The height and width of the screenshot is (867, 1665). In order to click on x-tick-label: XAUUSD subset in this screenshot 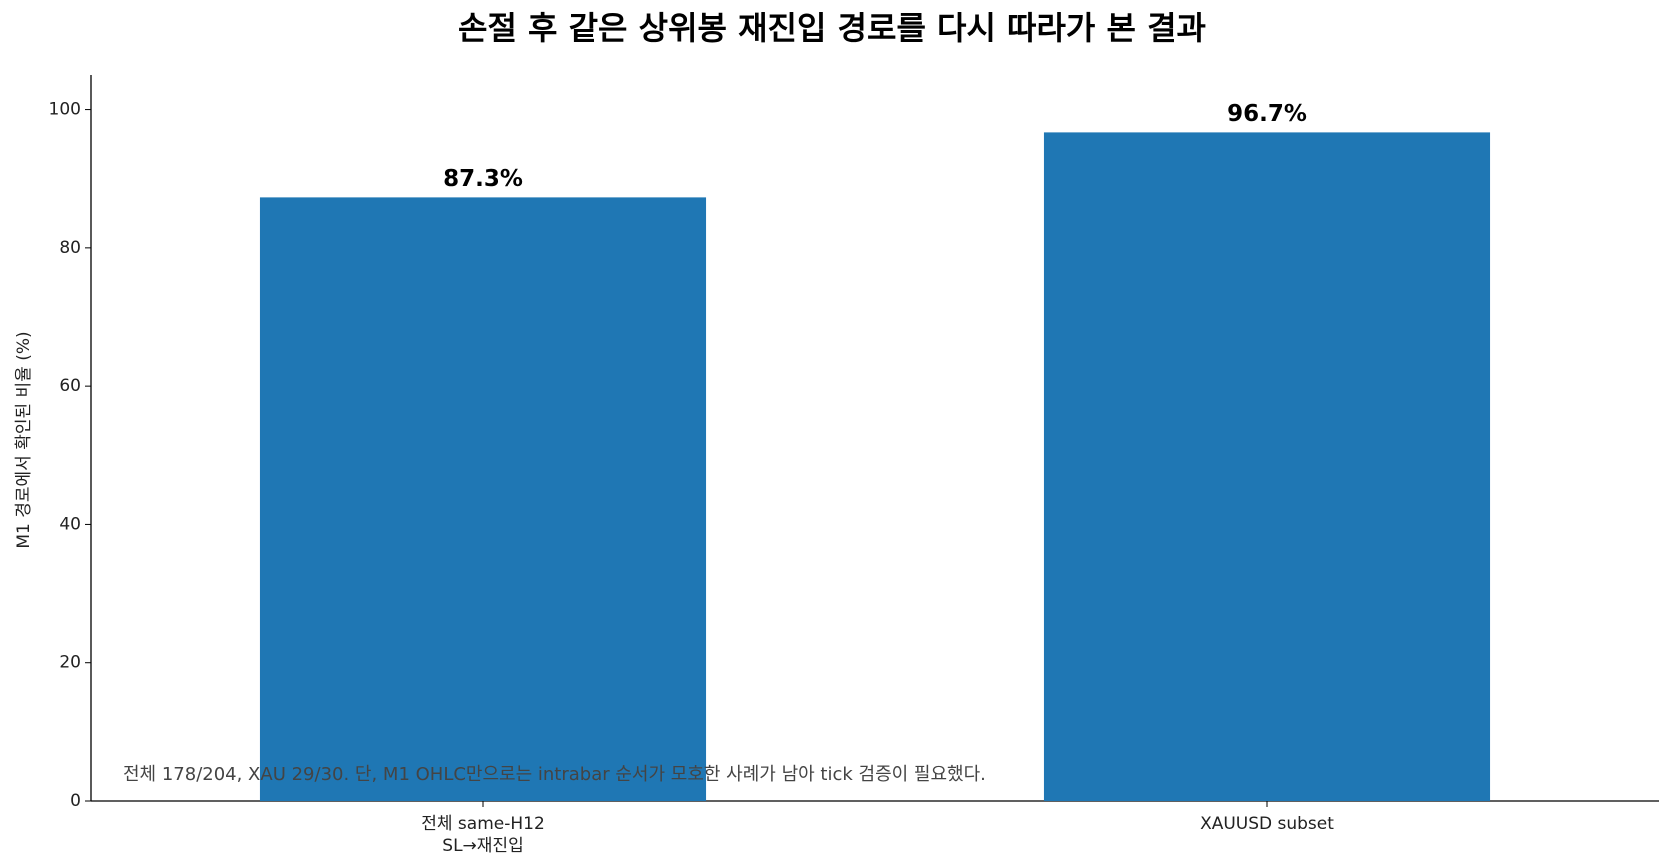, I will do `click(1267, 824)`.